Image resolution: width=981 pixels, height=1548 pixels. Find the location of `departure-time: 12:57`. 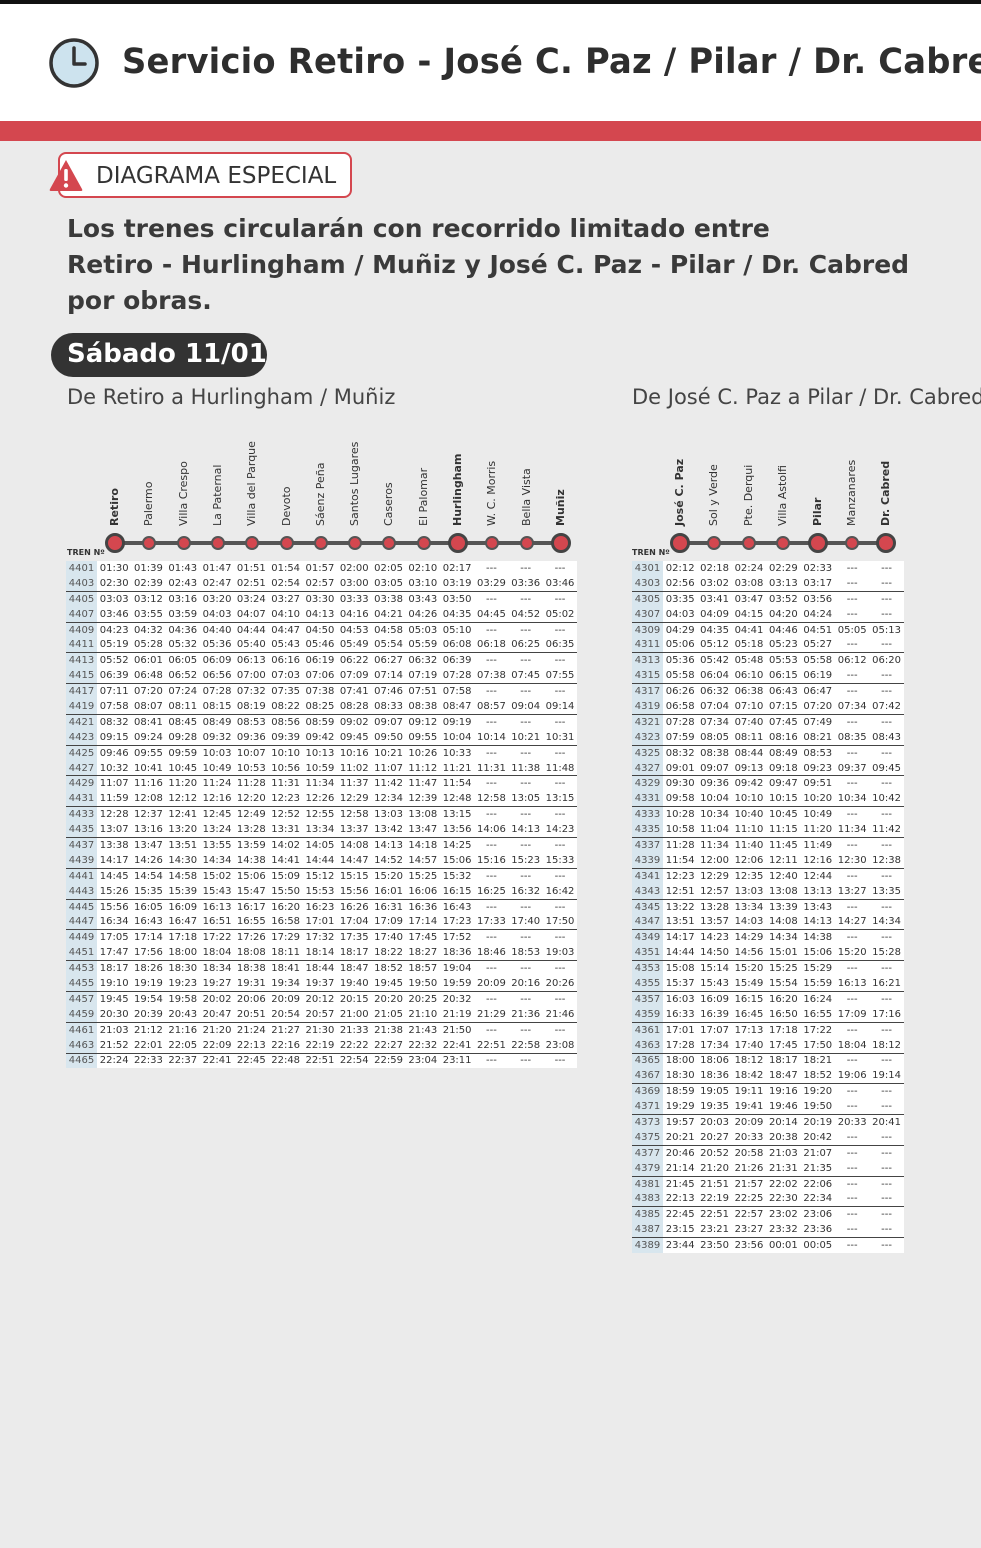

departure-time: 12:57 is located at coordinates (714, 891).